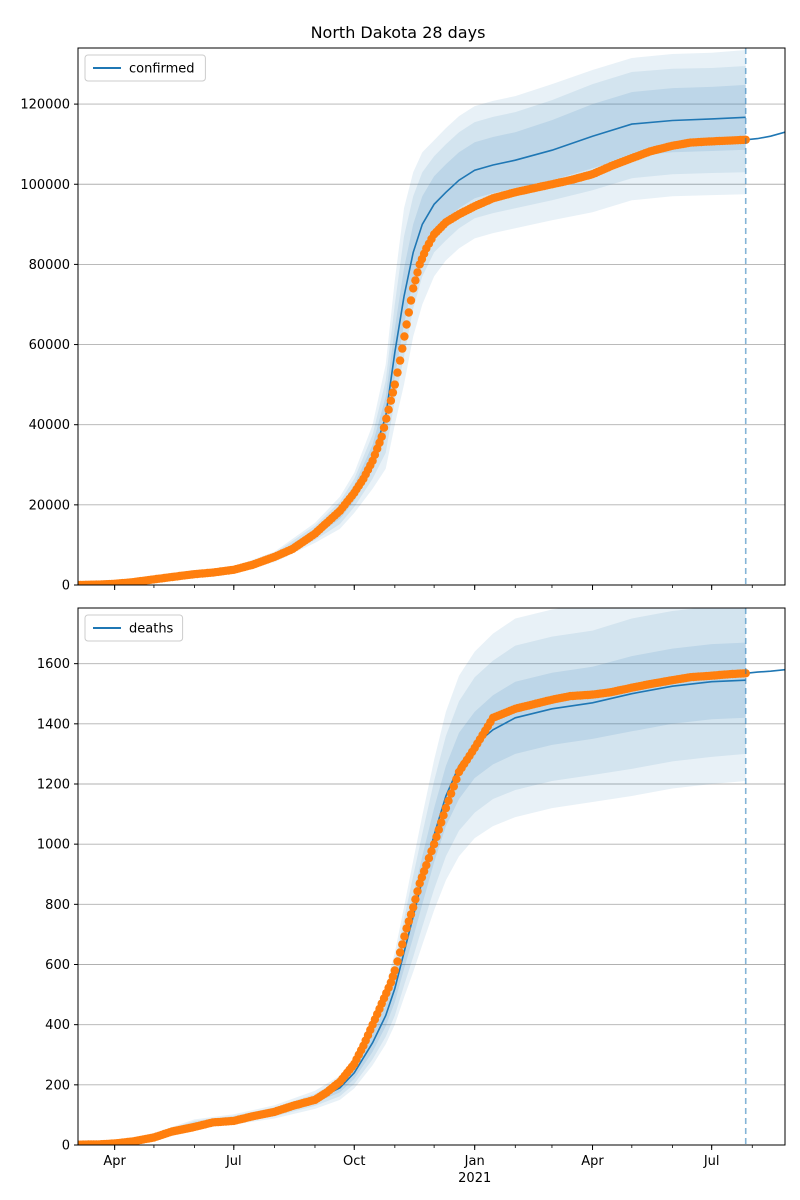 The width and height of the screenshot is (800, 1200). I want to click on legend: deaths, so click(134, 628).